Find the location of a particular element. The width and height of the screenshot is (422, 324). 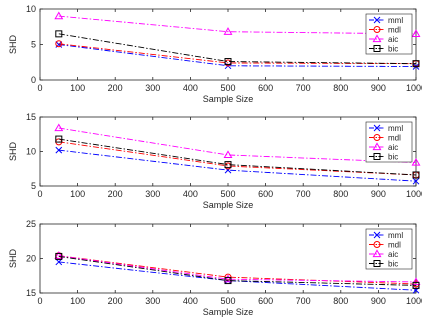

legend-label-mml: mml is located at coordinates (395, 235).